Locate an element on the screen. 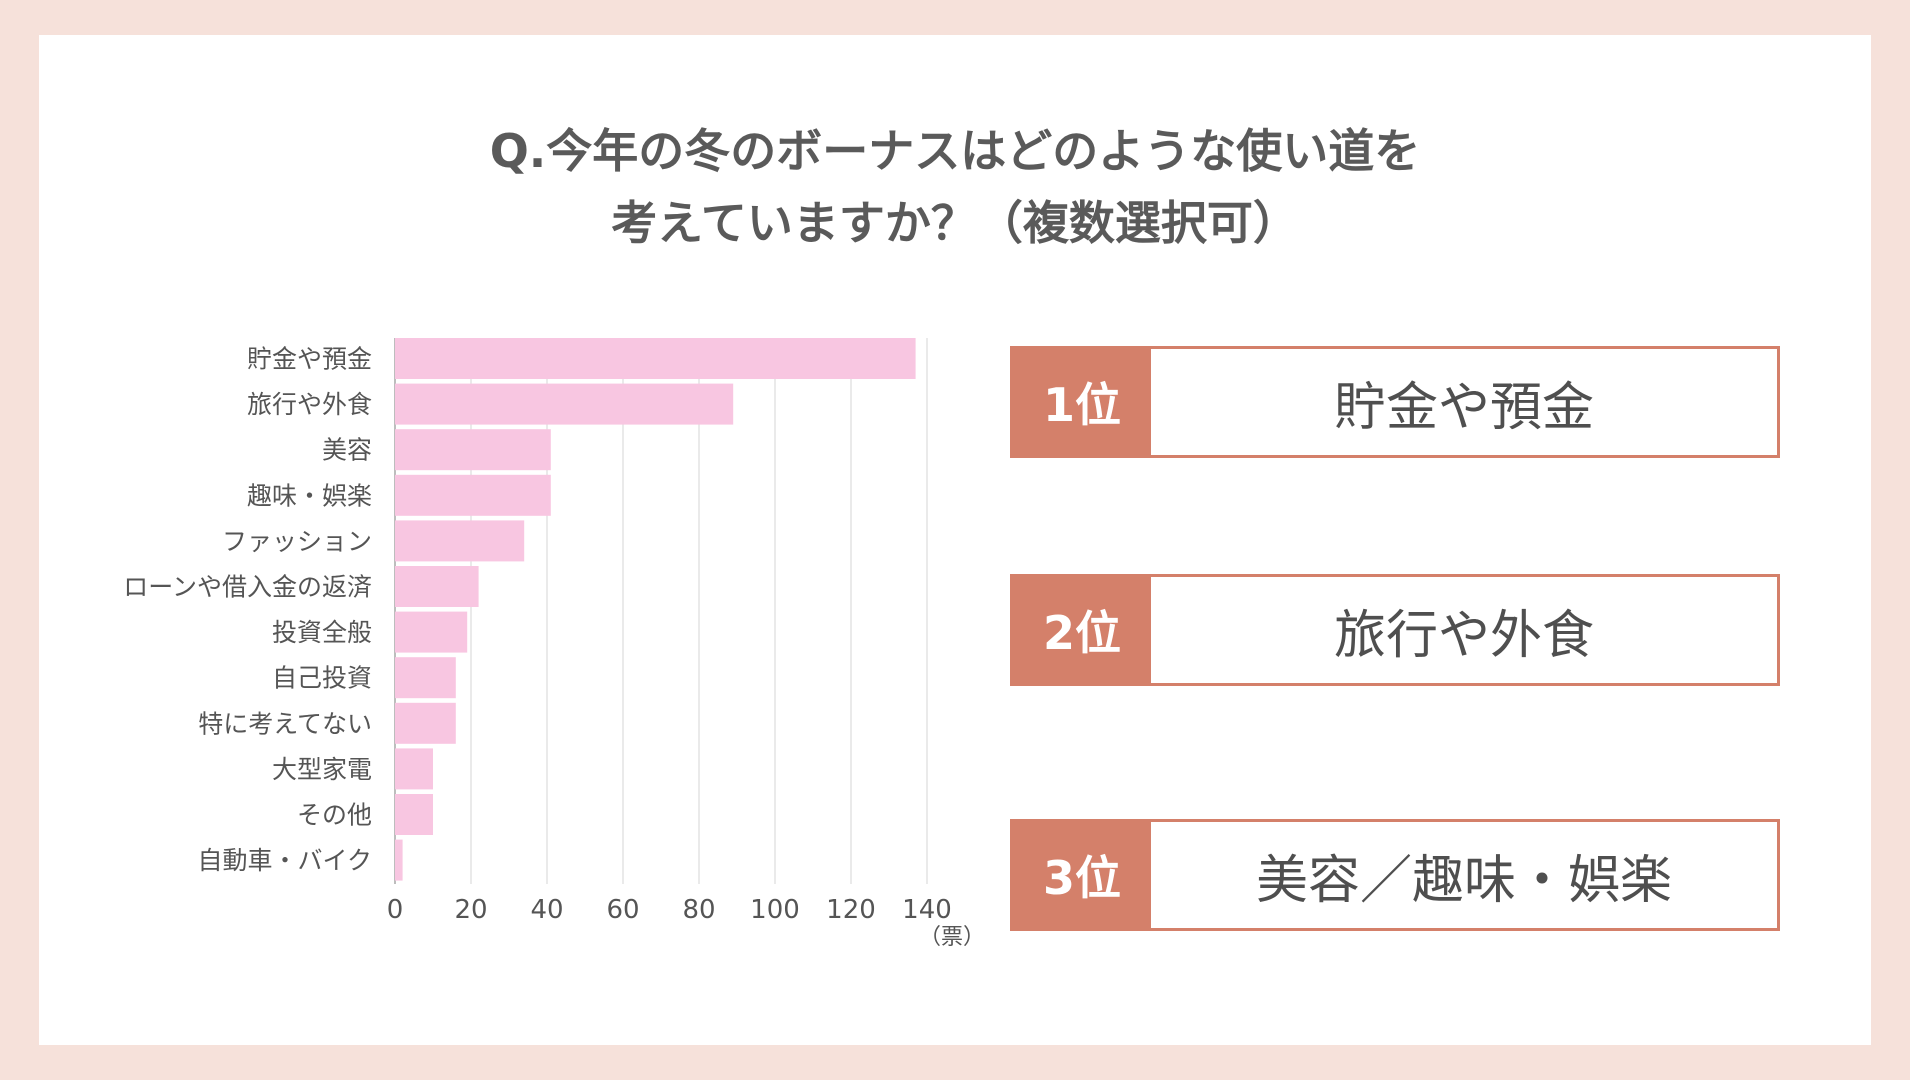  x-tick-label: 140 is located at coordinates (927, 910).